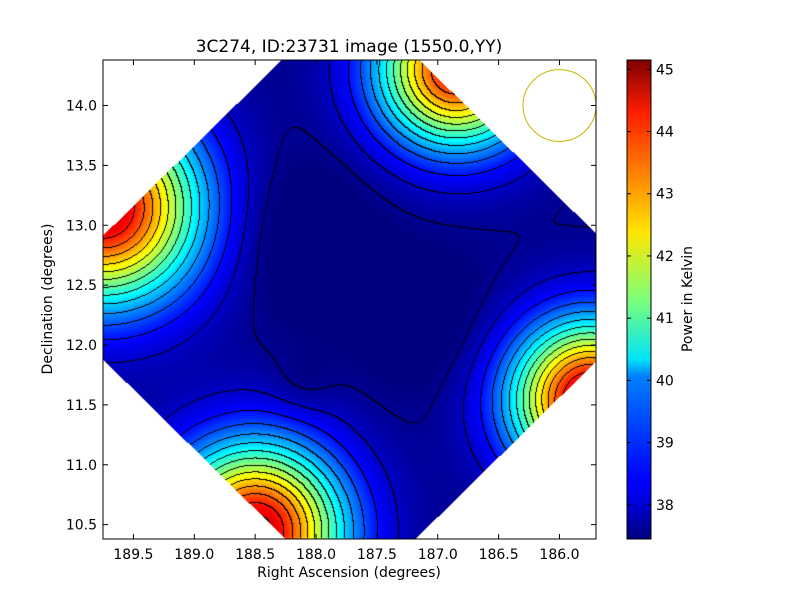 The height and width of the screenshot is (600, 800). Describe the element at coordinates (255, 555) in the screenshot. I see `x-tick-label: 188.5` at that location.